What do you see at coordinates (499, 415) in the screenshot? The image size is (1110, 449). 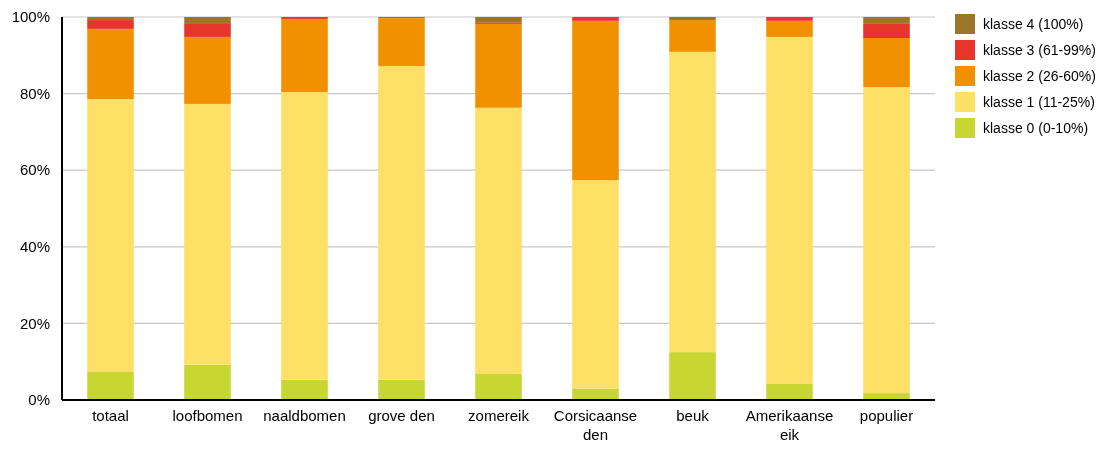 I see `x-tick-label: zomereik` at bounding box center [499, 415].